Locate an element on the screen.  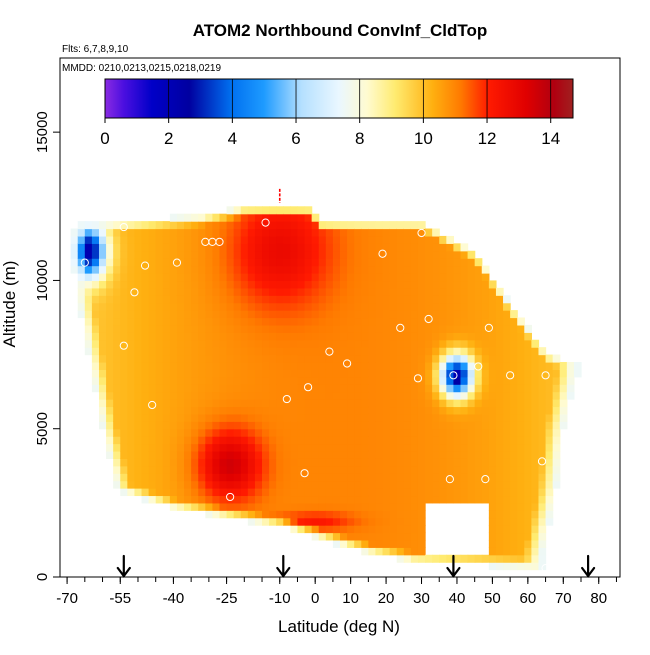
x-tick-label: -10 is located at coordinates (280, 598).